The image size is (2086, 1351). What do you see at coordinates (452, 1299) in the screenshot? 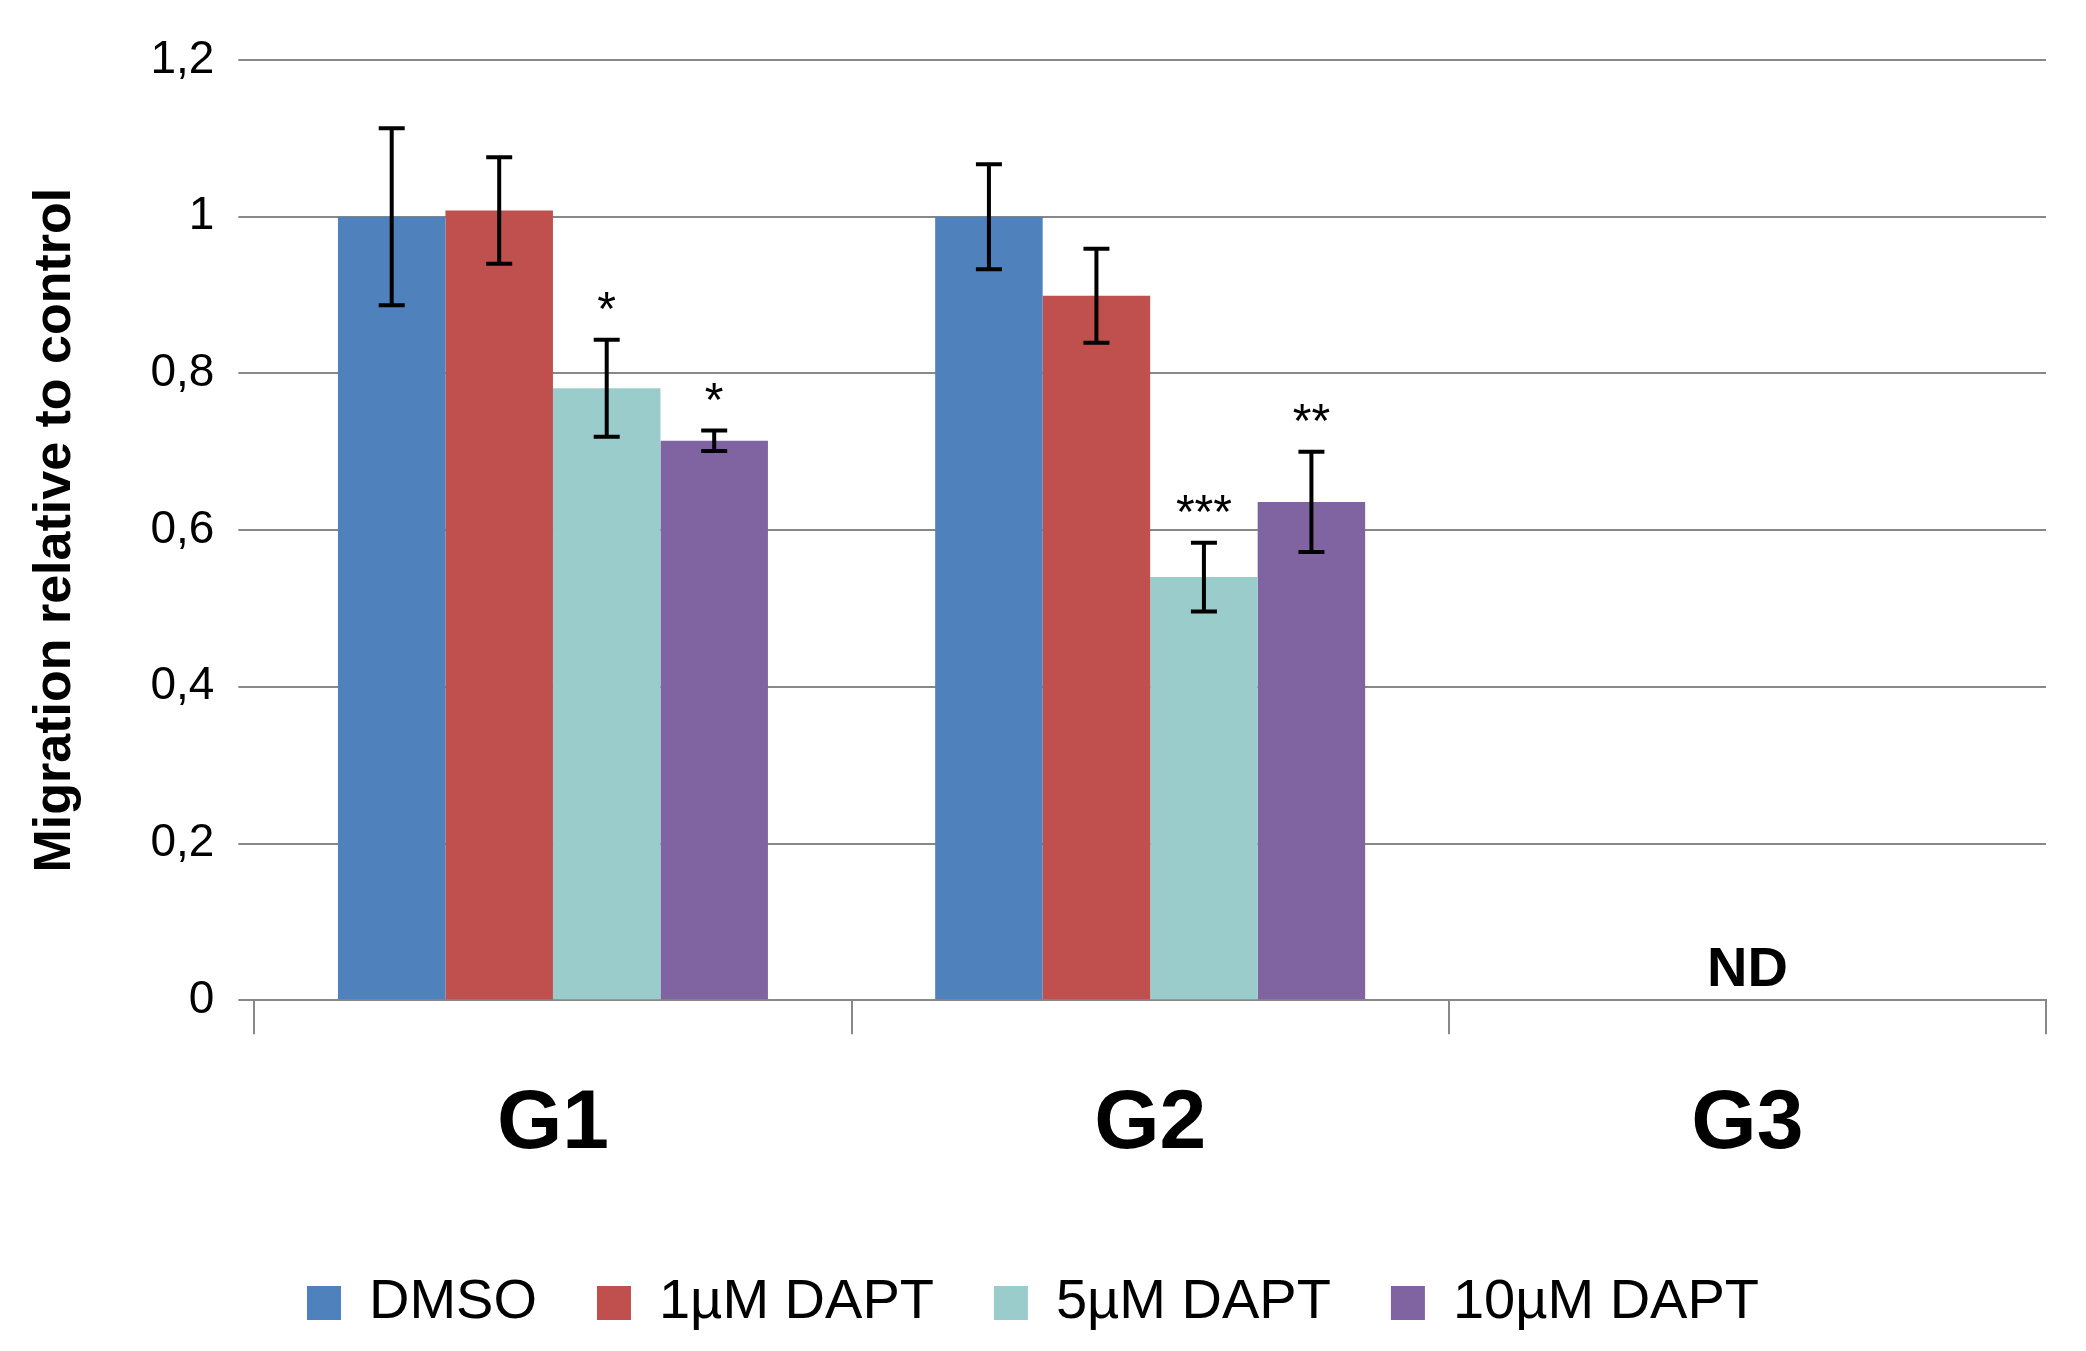
I see `legend-label: DMSO` at bounding box center [452, 1299].